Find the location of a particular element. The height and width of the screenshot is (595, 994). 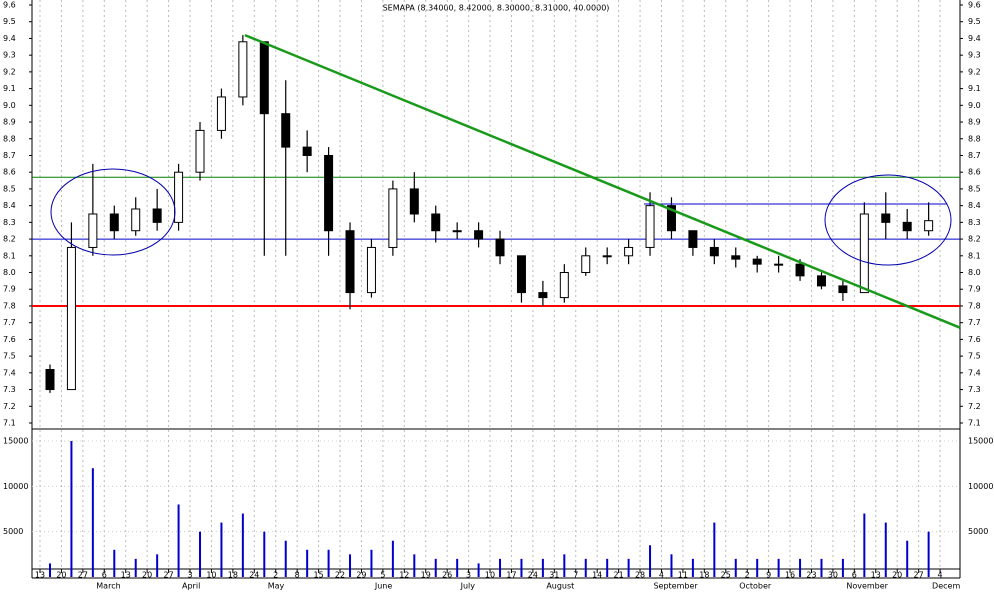

y-tick-label: 8.4 is located at coordinates (974, 205).